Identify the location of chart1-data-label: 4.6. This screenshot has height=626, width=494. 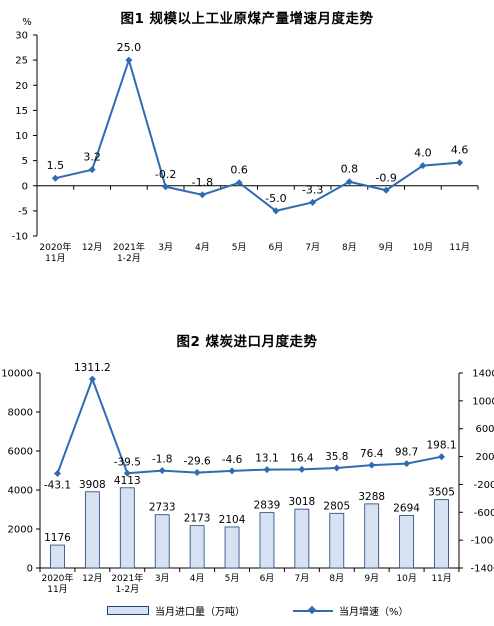
(460, 150).